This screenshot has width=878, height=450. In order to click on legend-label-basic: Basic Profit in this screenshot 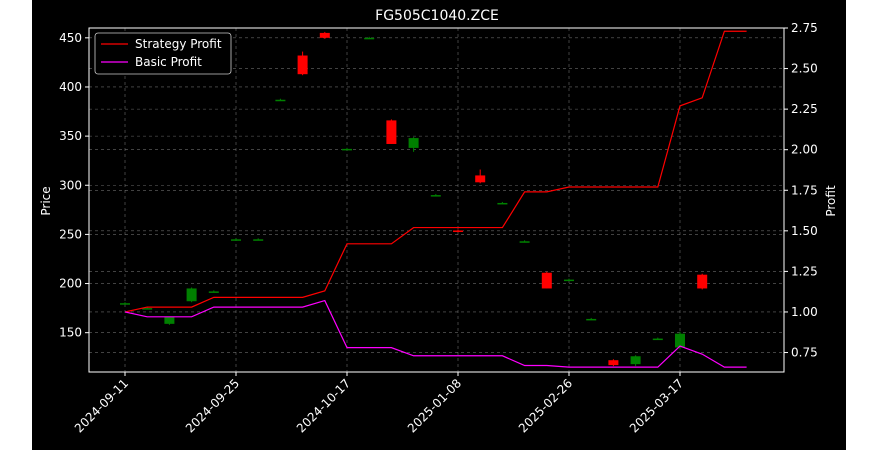, I will do `click(168, 62)`.